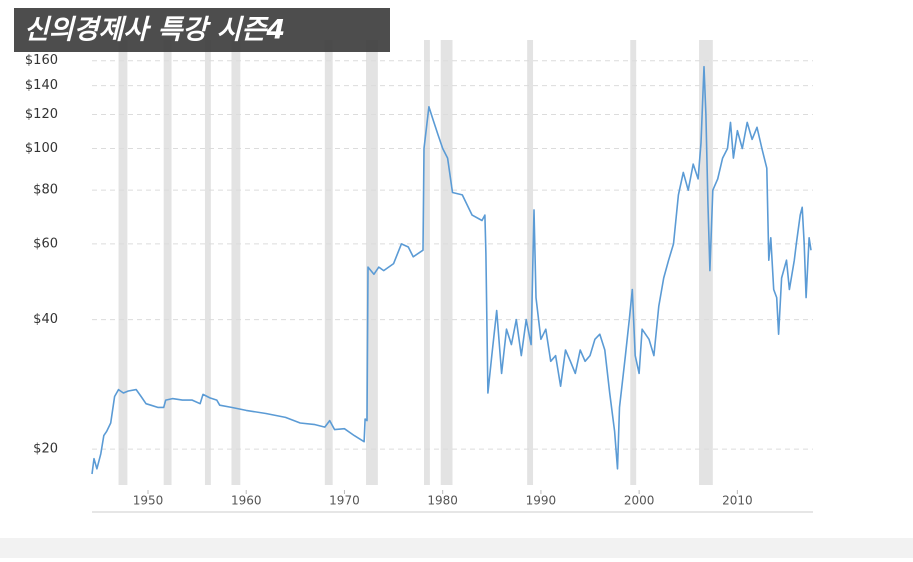 Image resolution: width=913 pixels, height=562 pixels. What do you see at coordinates (41, 60) in the screenshot?
I see `y-tick-label: $160` at bounding box center [41, 60].